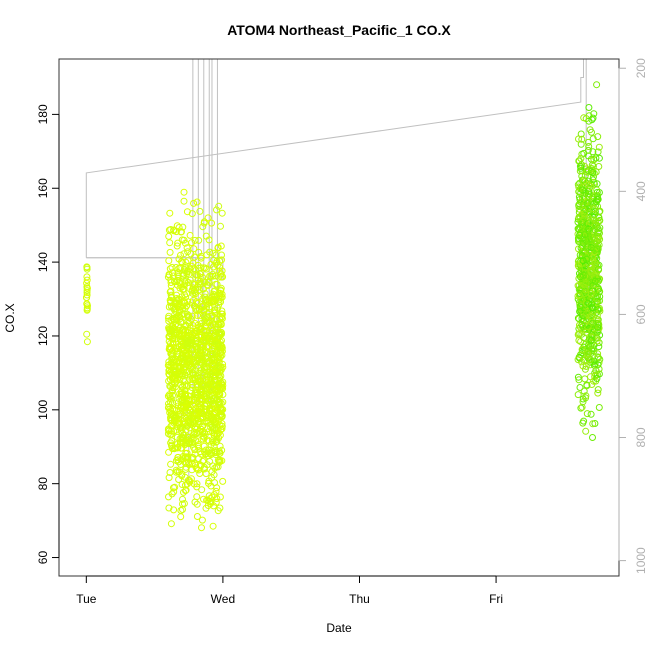 This screenshot has height=650, width=650. Describe the element at coordinates (641, 191) in the screenshot. I see `y2-tick-label: 400` at that location.